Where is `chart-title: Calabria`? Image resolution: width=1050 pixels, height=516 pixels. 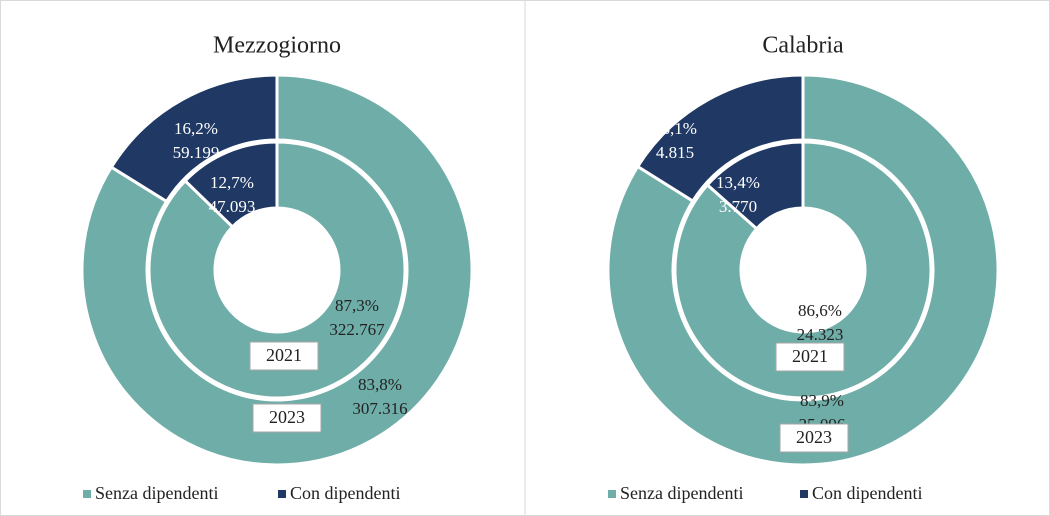 chart-title: Calabria is located at coordinates (803, 46).